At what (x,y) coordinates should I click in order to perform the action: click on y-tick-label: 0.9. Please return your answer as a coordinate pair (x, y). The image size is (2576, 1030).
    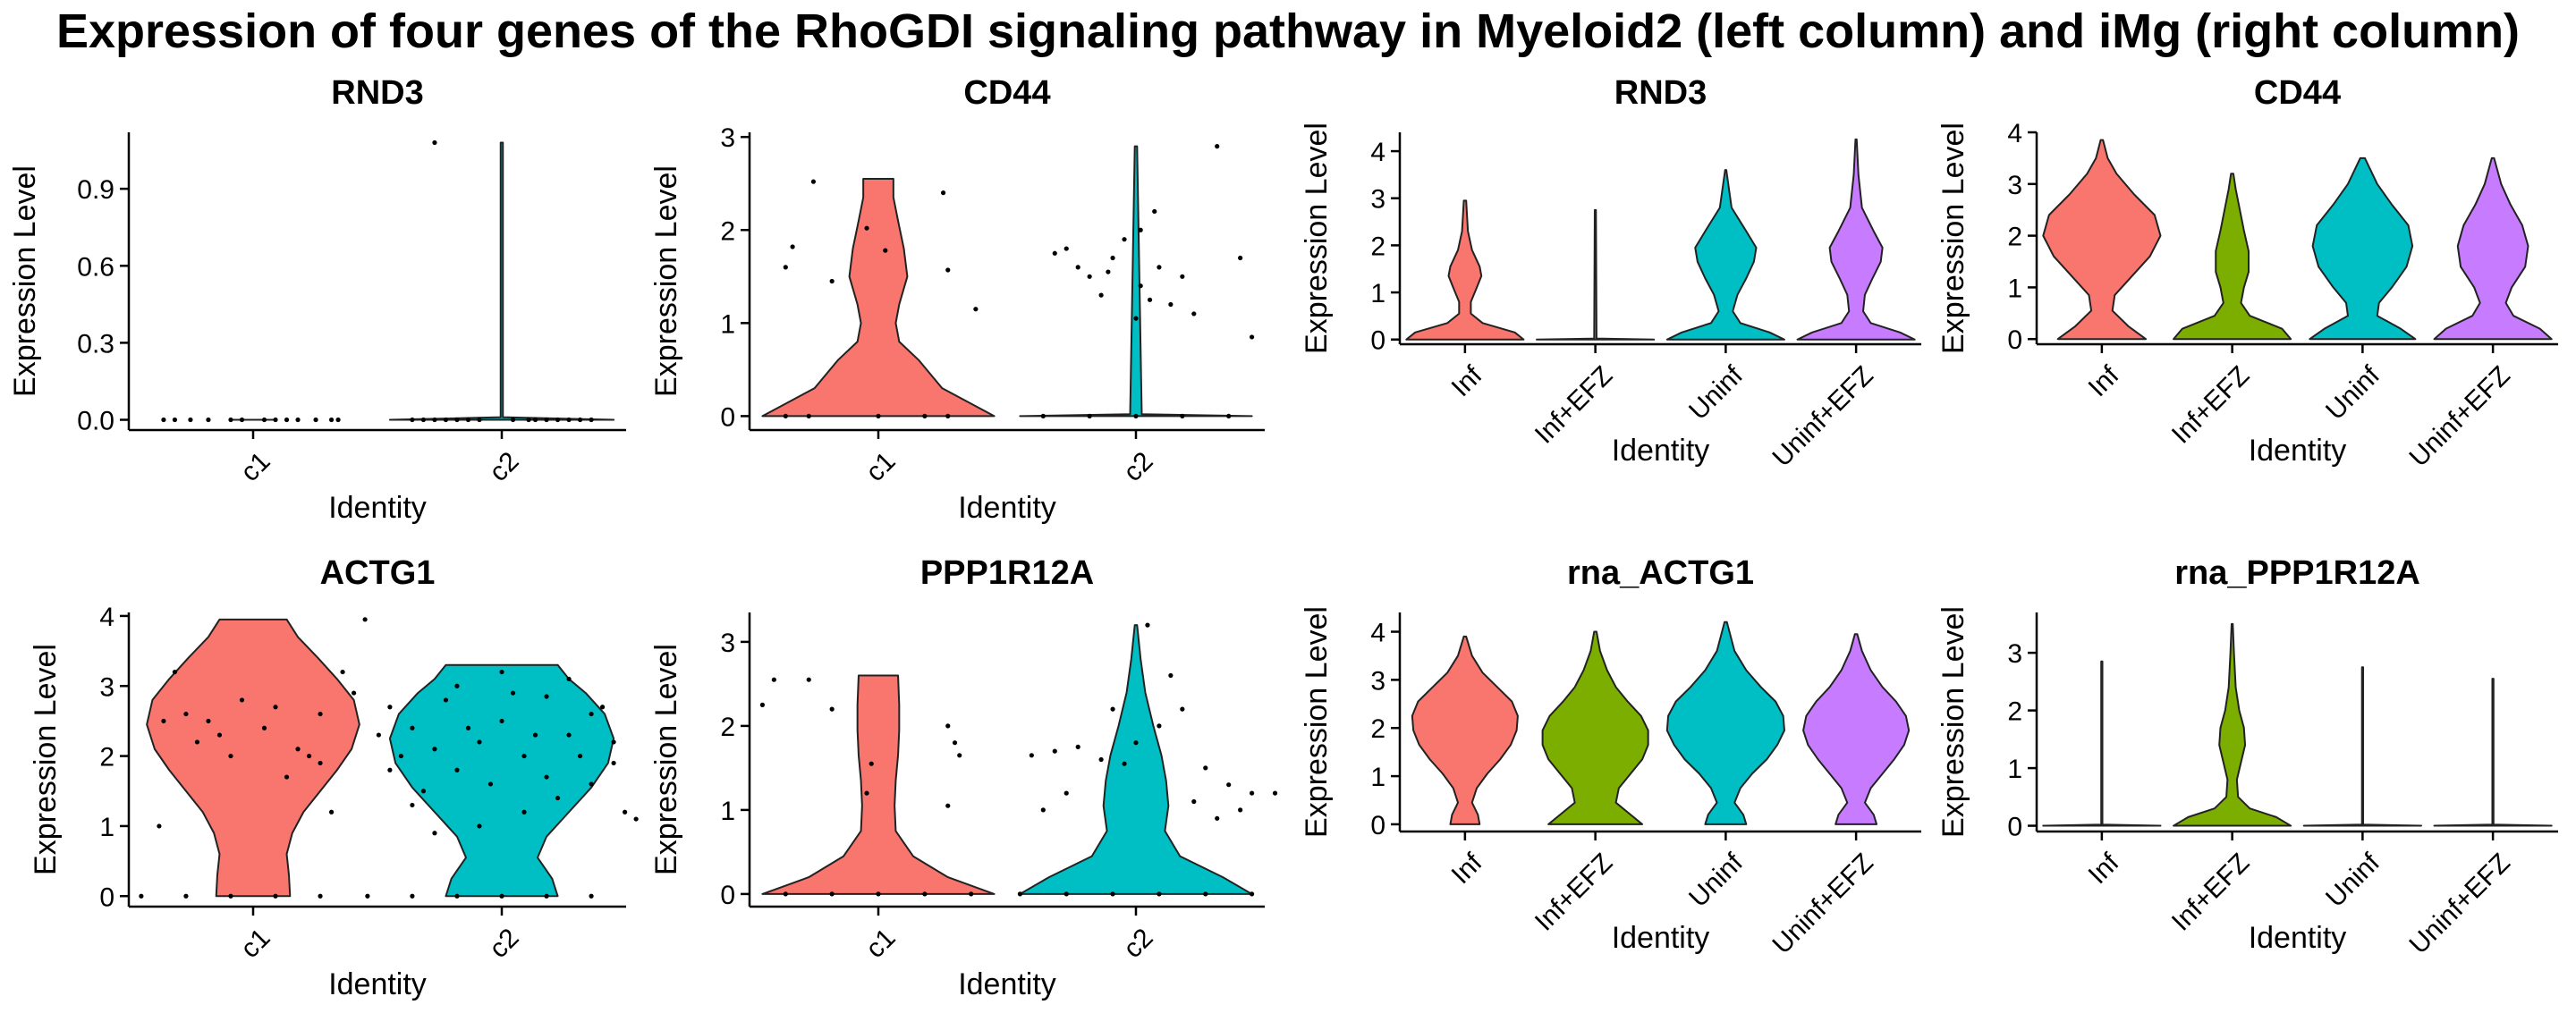
    Looking at the image, I should click on (95, 190).